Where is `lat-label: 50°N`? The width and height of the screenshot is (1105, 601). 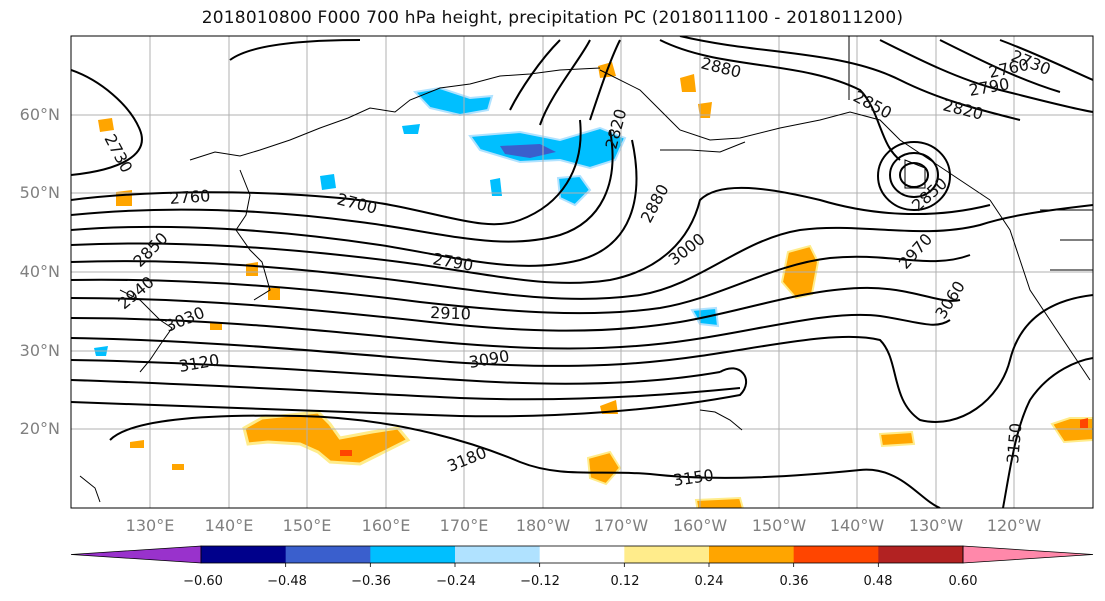 lat-label: 50°N is located at coordinates (40, 192).